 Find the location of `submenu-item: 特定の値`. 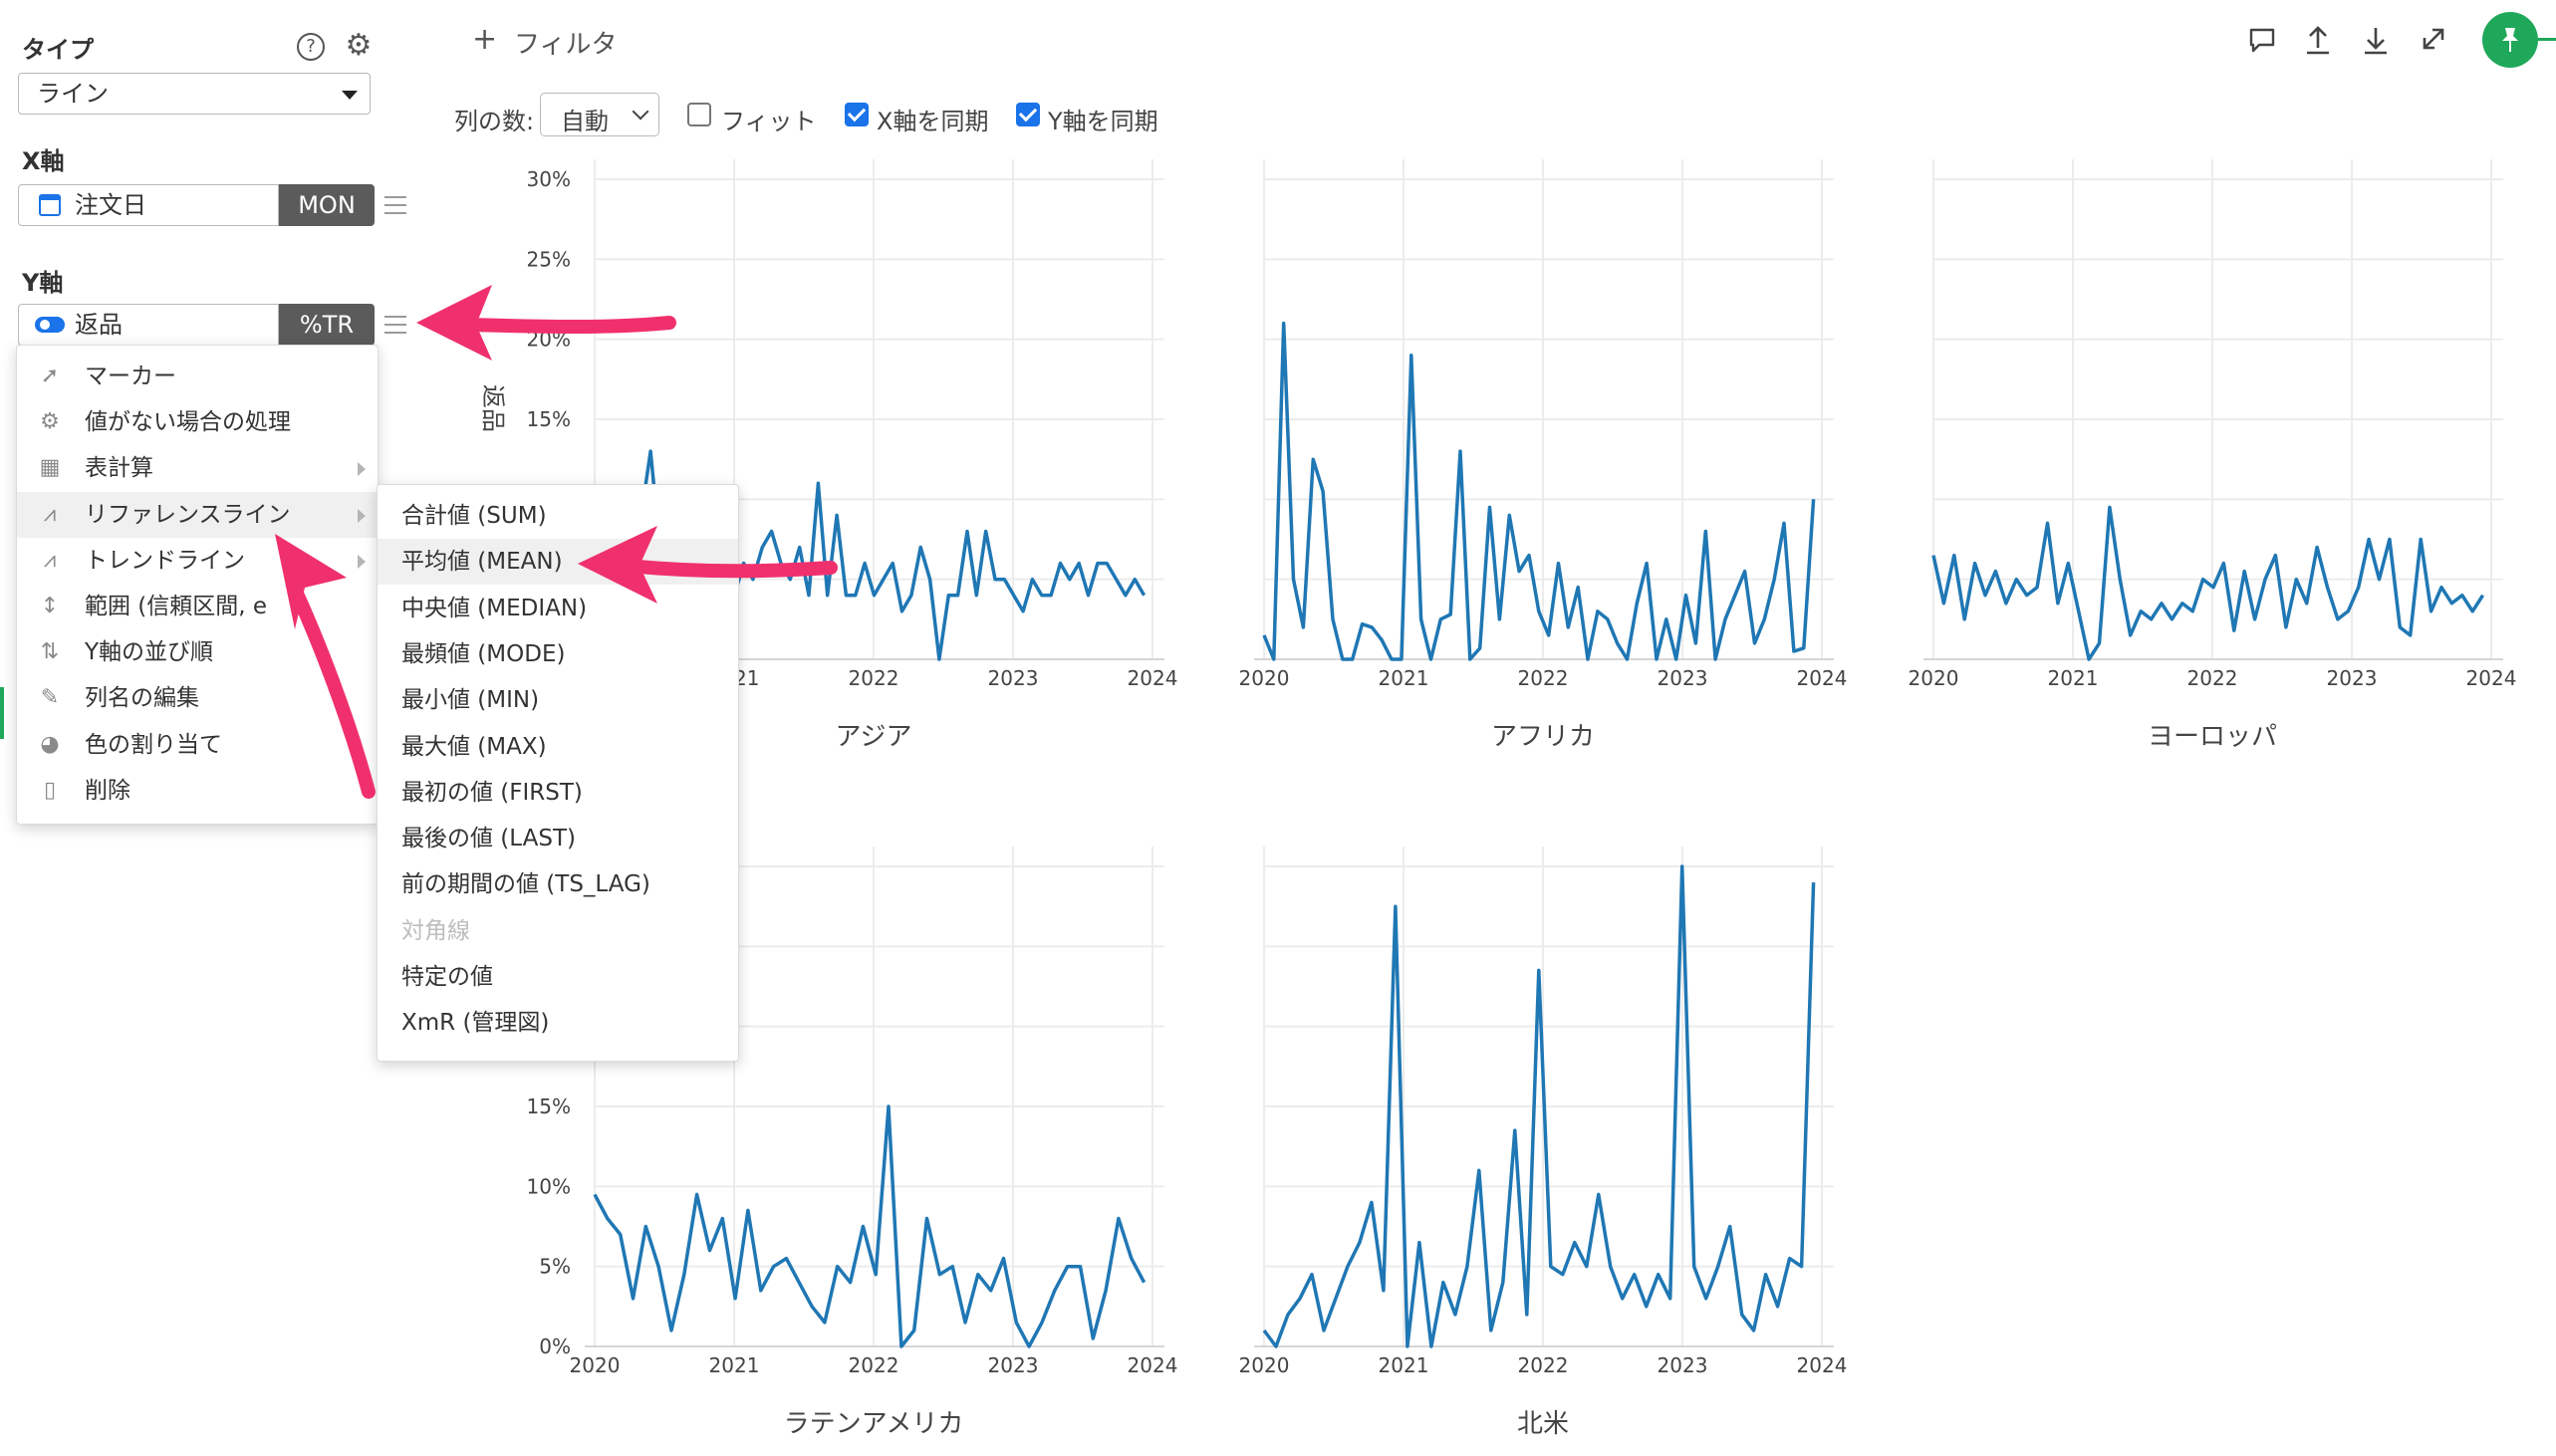

submenu-item: 特定の値 is located at coordinates (447, 977).